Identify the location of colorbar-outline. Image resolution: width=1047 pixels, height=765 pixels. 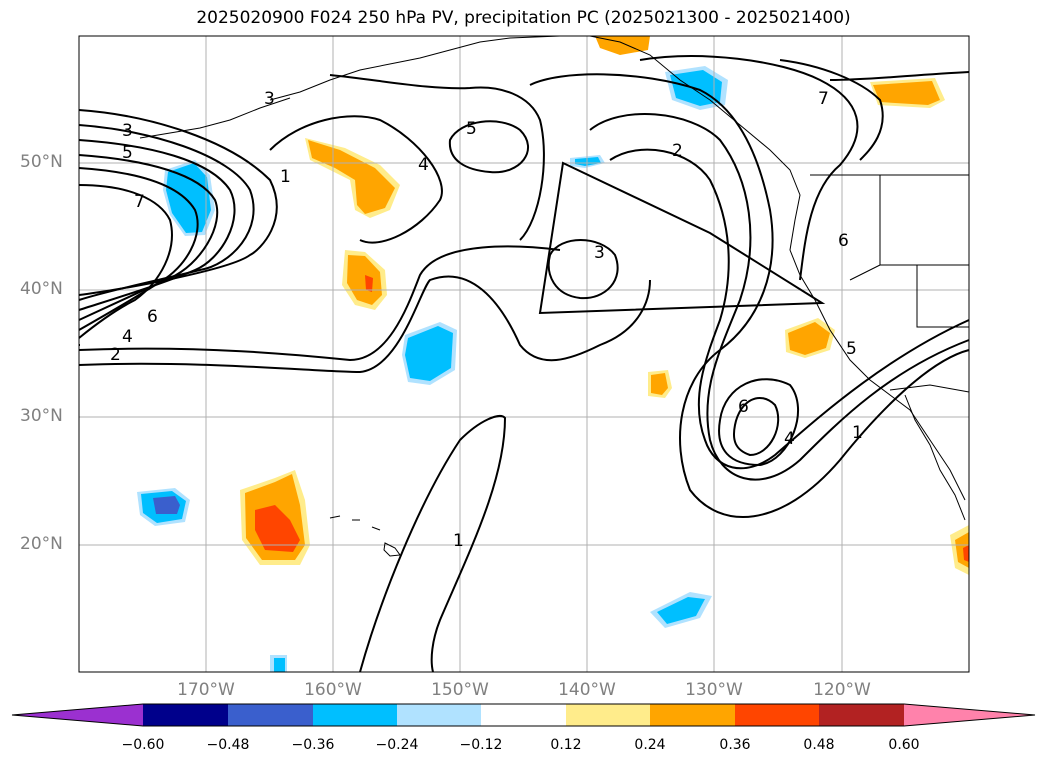
(523, 715).